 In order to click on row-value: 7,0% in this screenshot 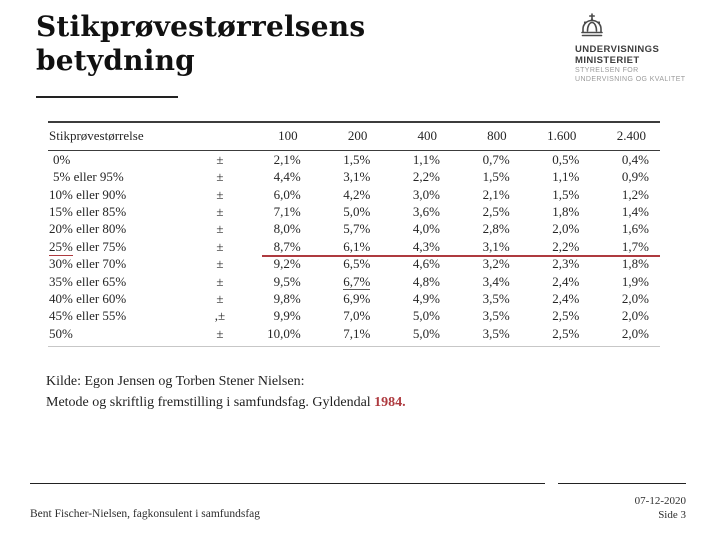, I will do `click(357, 316)`.